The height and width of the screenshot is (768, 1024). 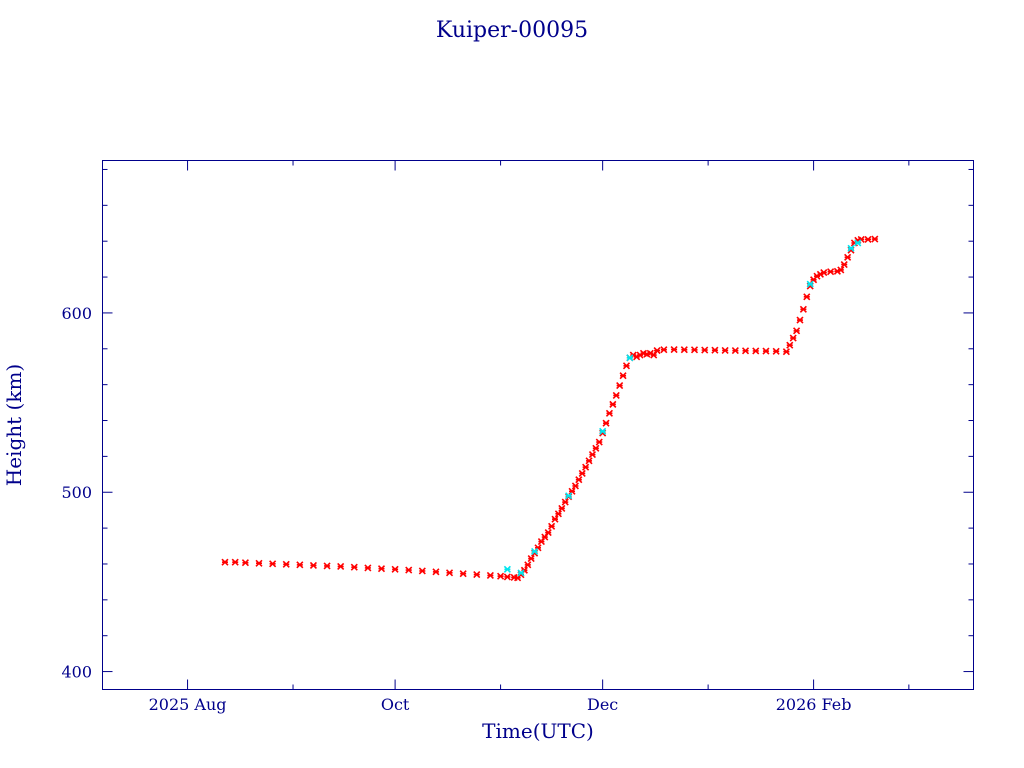 What do you see at coordinates (814, 704) in the screenshot?
I see `x-tick-label: 2026 Feb` at bounding box center [814, 704].